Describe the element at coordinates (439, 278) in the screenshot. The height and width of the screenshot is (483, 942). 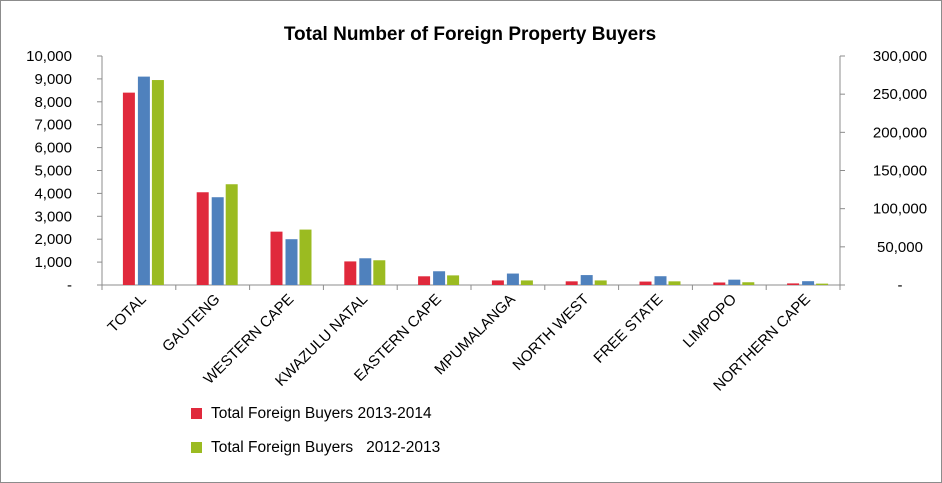
I see `bar-series-1-eastern-cape` at that location.